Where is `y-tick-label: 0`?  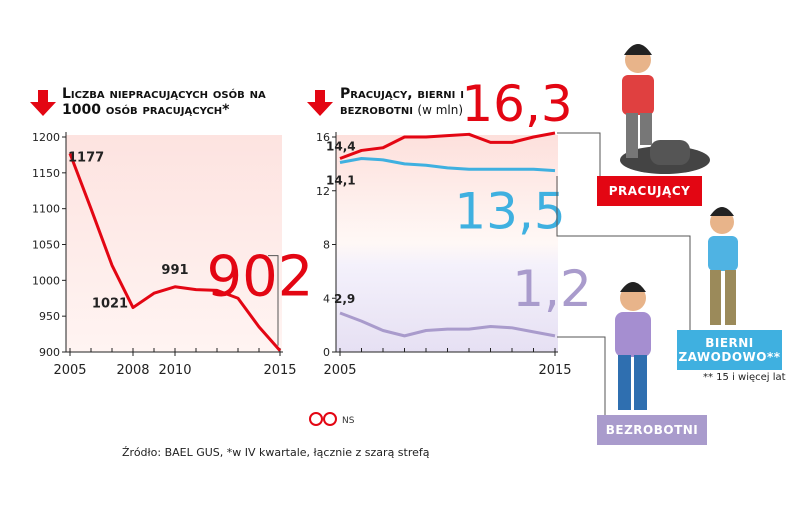
y-tick-label: 0 is located at coordinates (326, 352).